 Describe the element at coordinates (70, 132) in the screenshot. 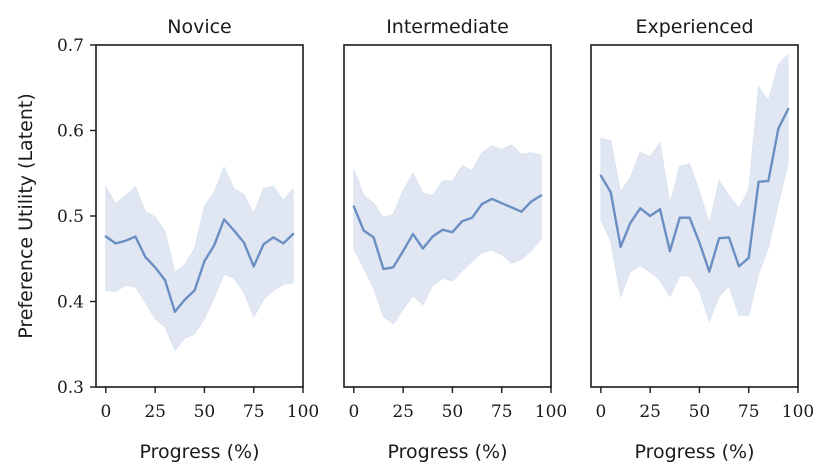

I see `y-tick-label: 0.6` at that location.